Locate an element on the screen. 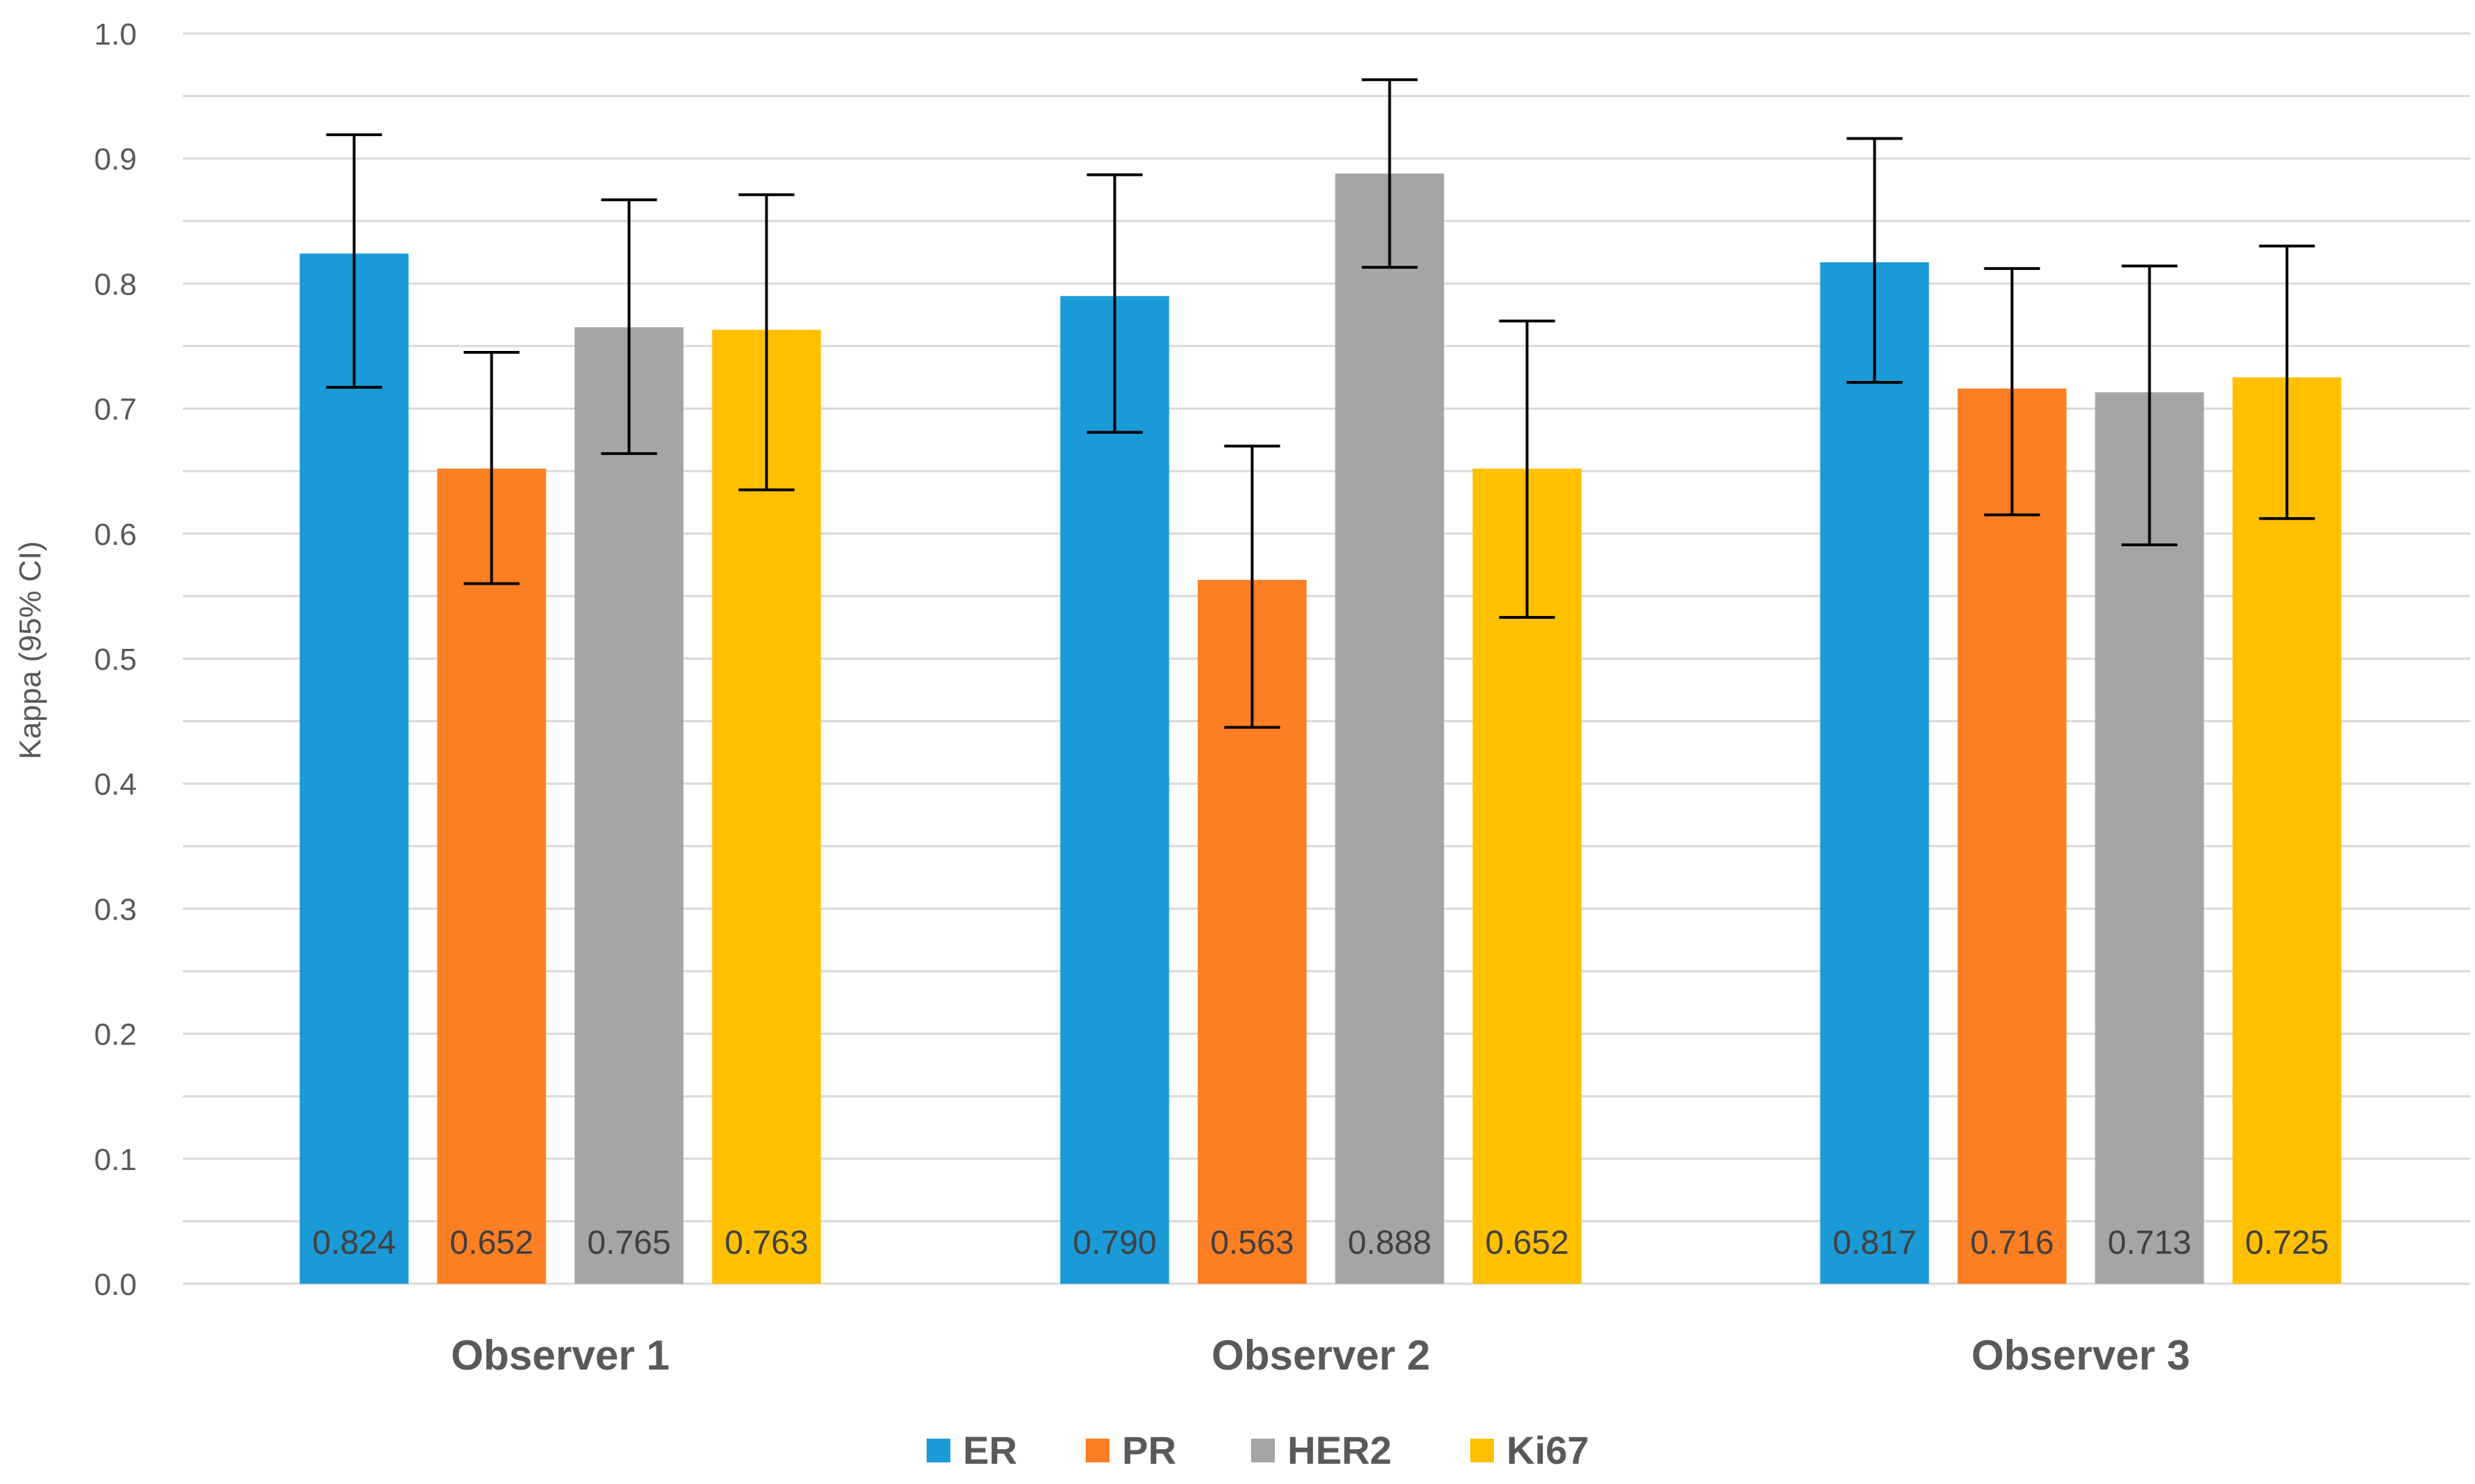 The width and height of the screenshot is (2475, 1484). y-tick-label: 0.5 is located at coordinates (115, 660).